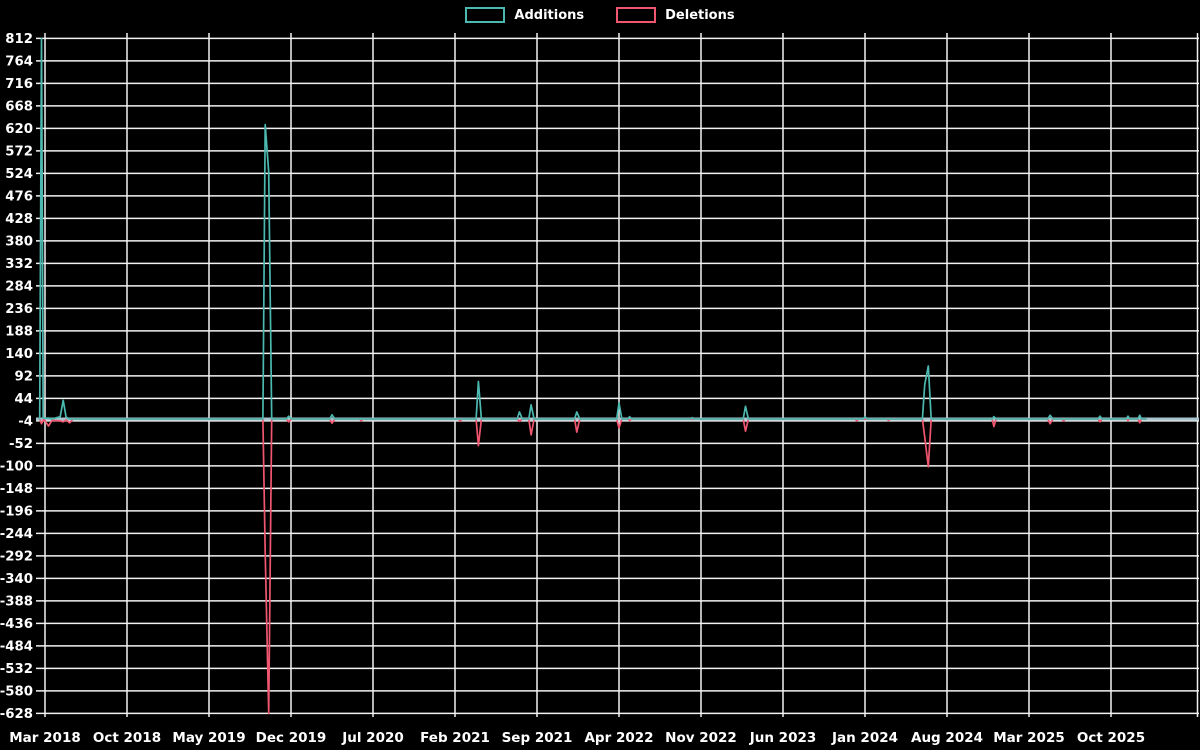 The image size is (1200, 750). I want to click on deletions-swatch, so click(636, 15).